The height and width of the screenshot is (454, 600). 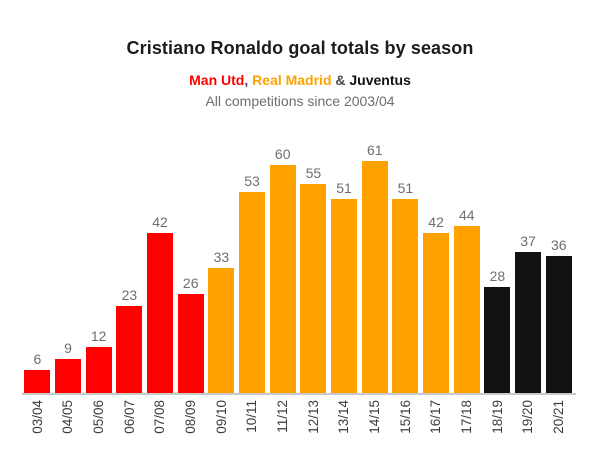 I want to click on x-tick-cell: 15/16, so click(x=405, y=421).